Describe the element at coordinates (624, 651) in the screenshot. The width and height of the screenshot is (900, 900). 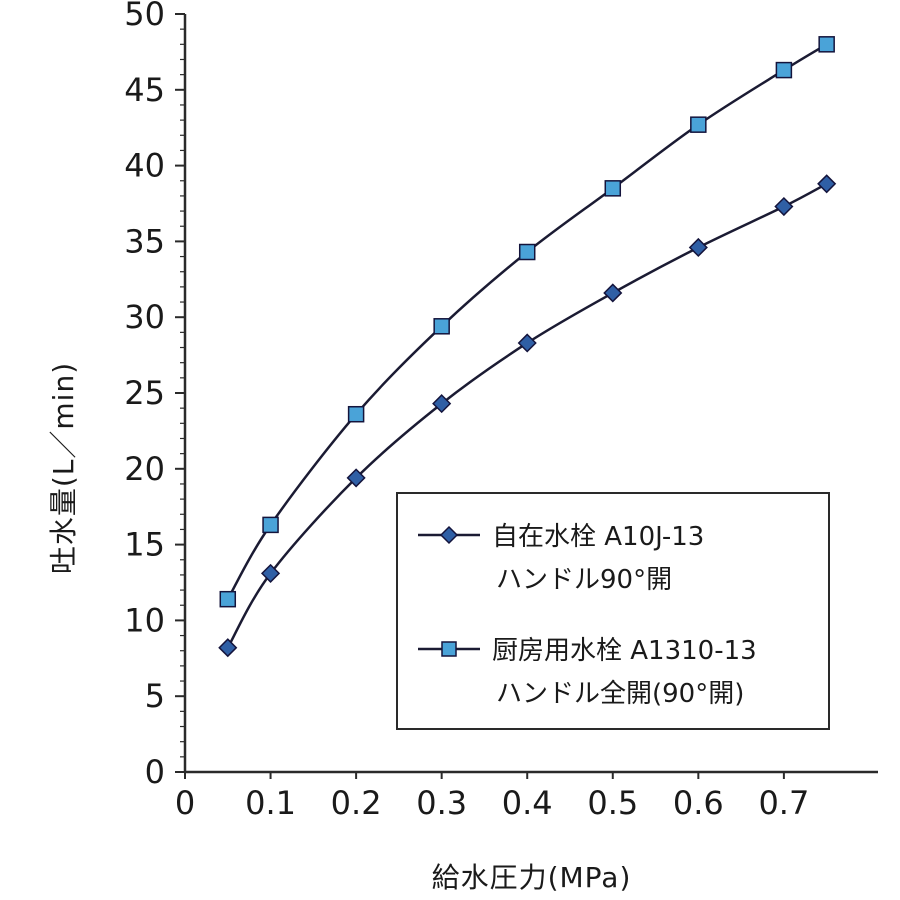
I see `legend-label-line1: 厨房用水栓 A1310-13` at that location.